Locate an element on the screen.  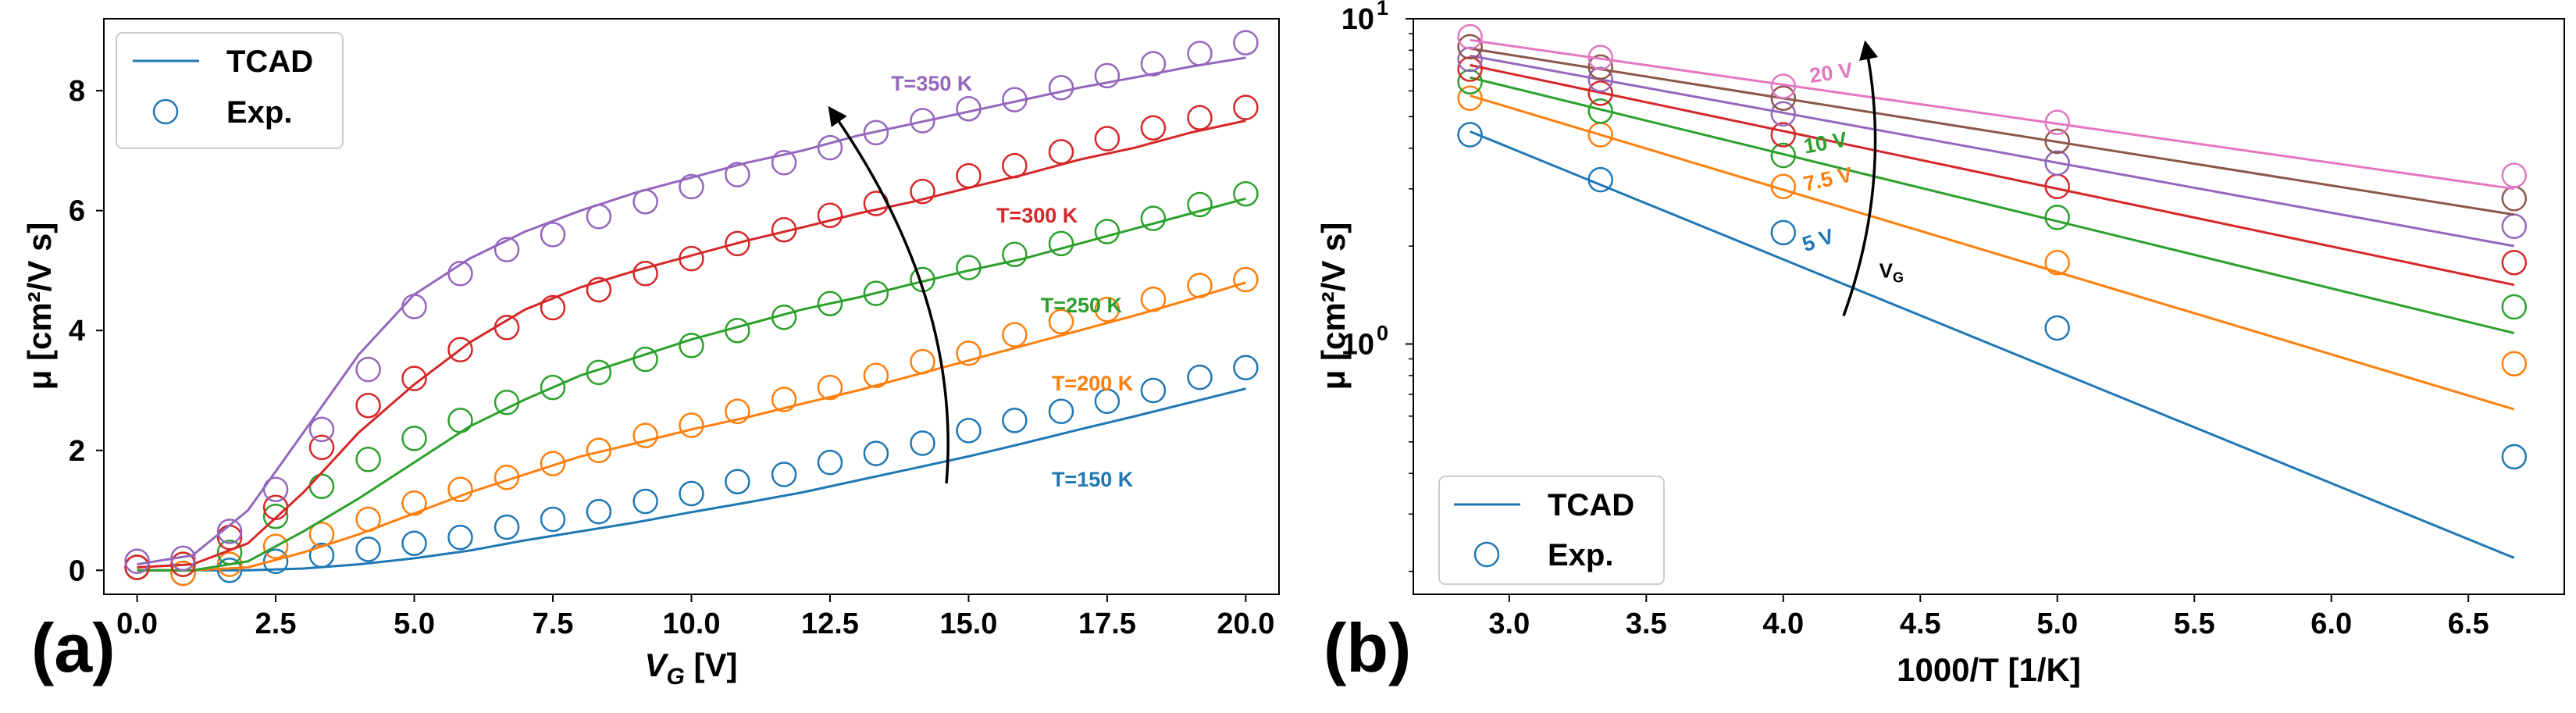
annotation-t-350-k: T=350 K is located at coordinates (932, 83).